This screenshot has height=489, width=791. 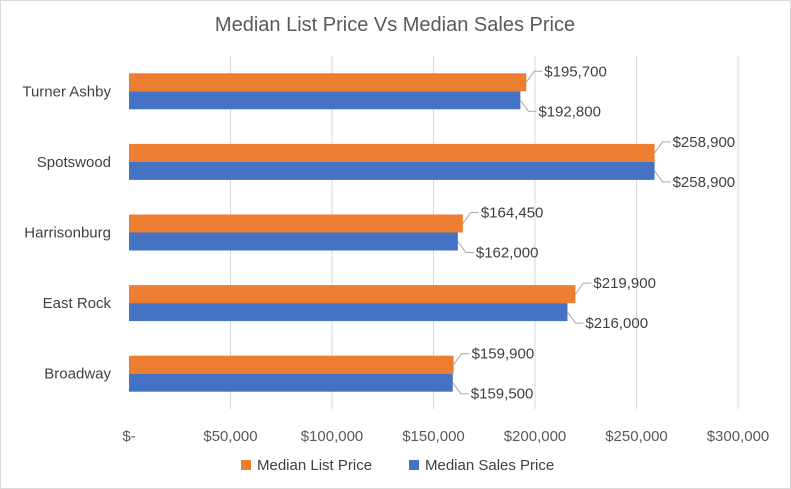 What do you see at coordinates (512, 213) in the screenshot?
I see `data-label: $164,450` at bounding box center [512, 213].